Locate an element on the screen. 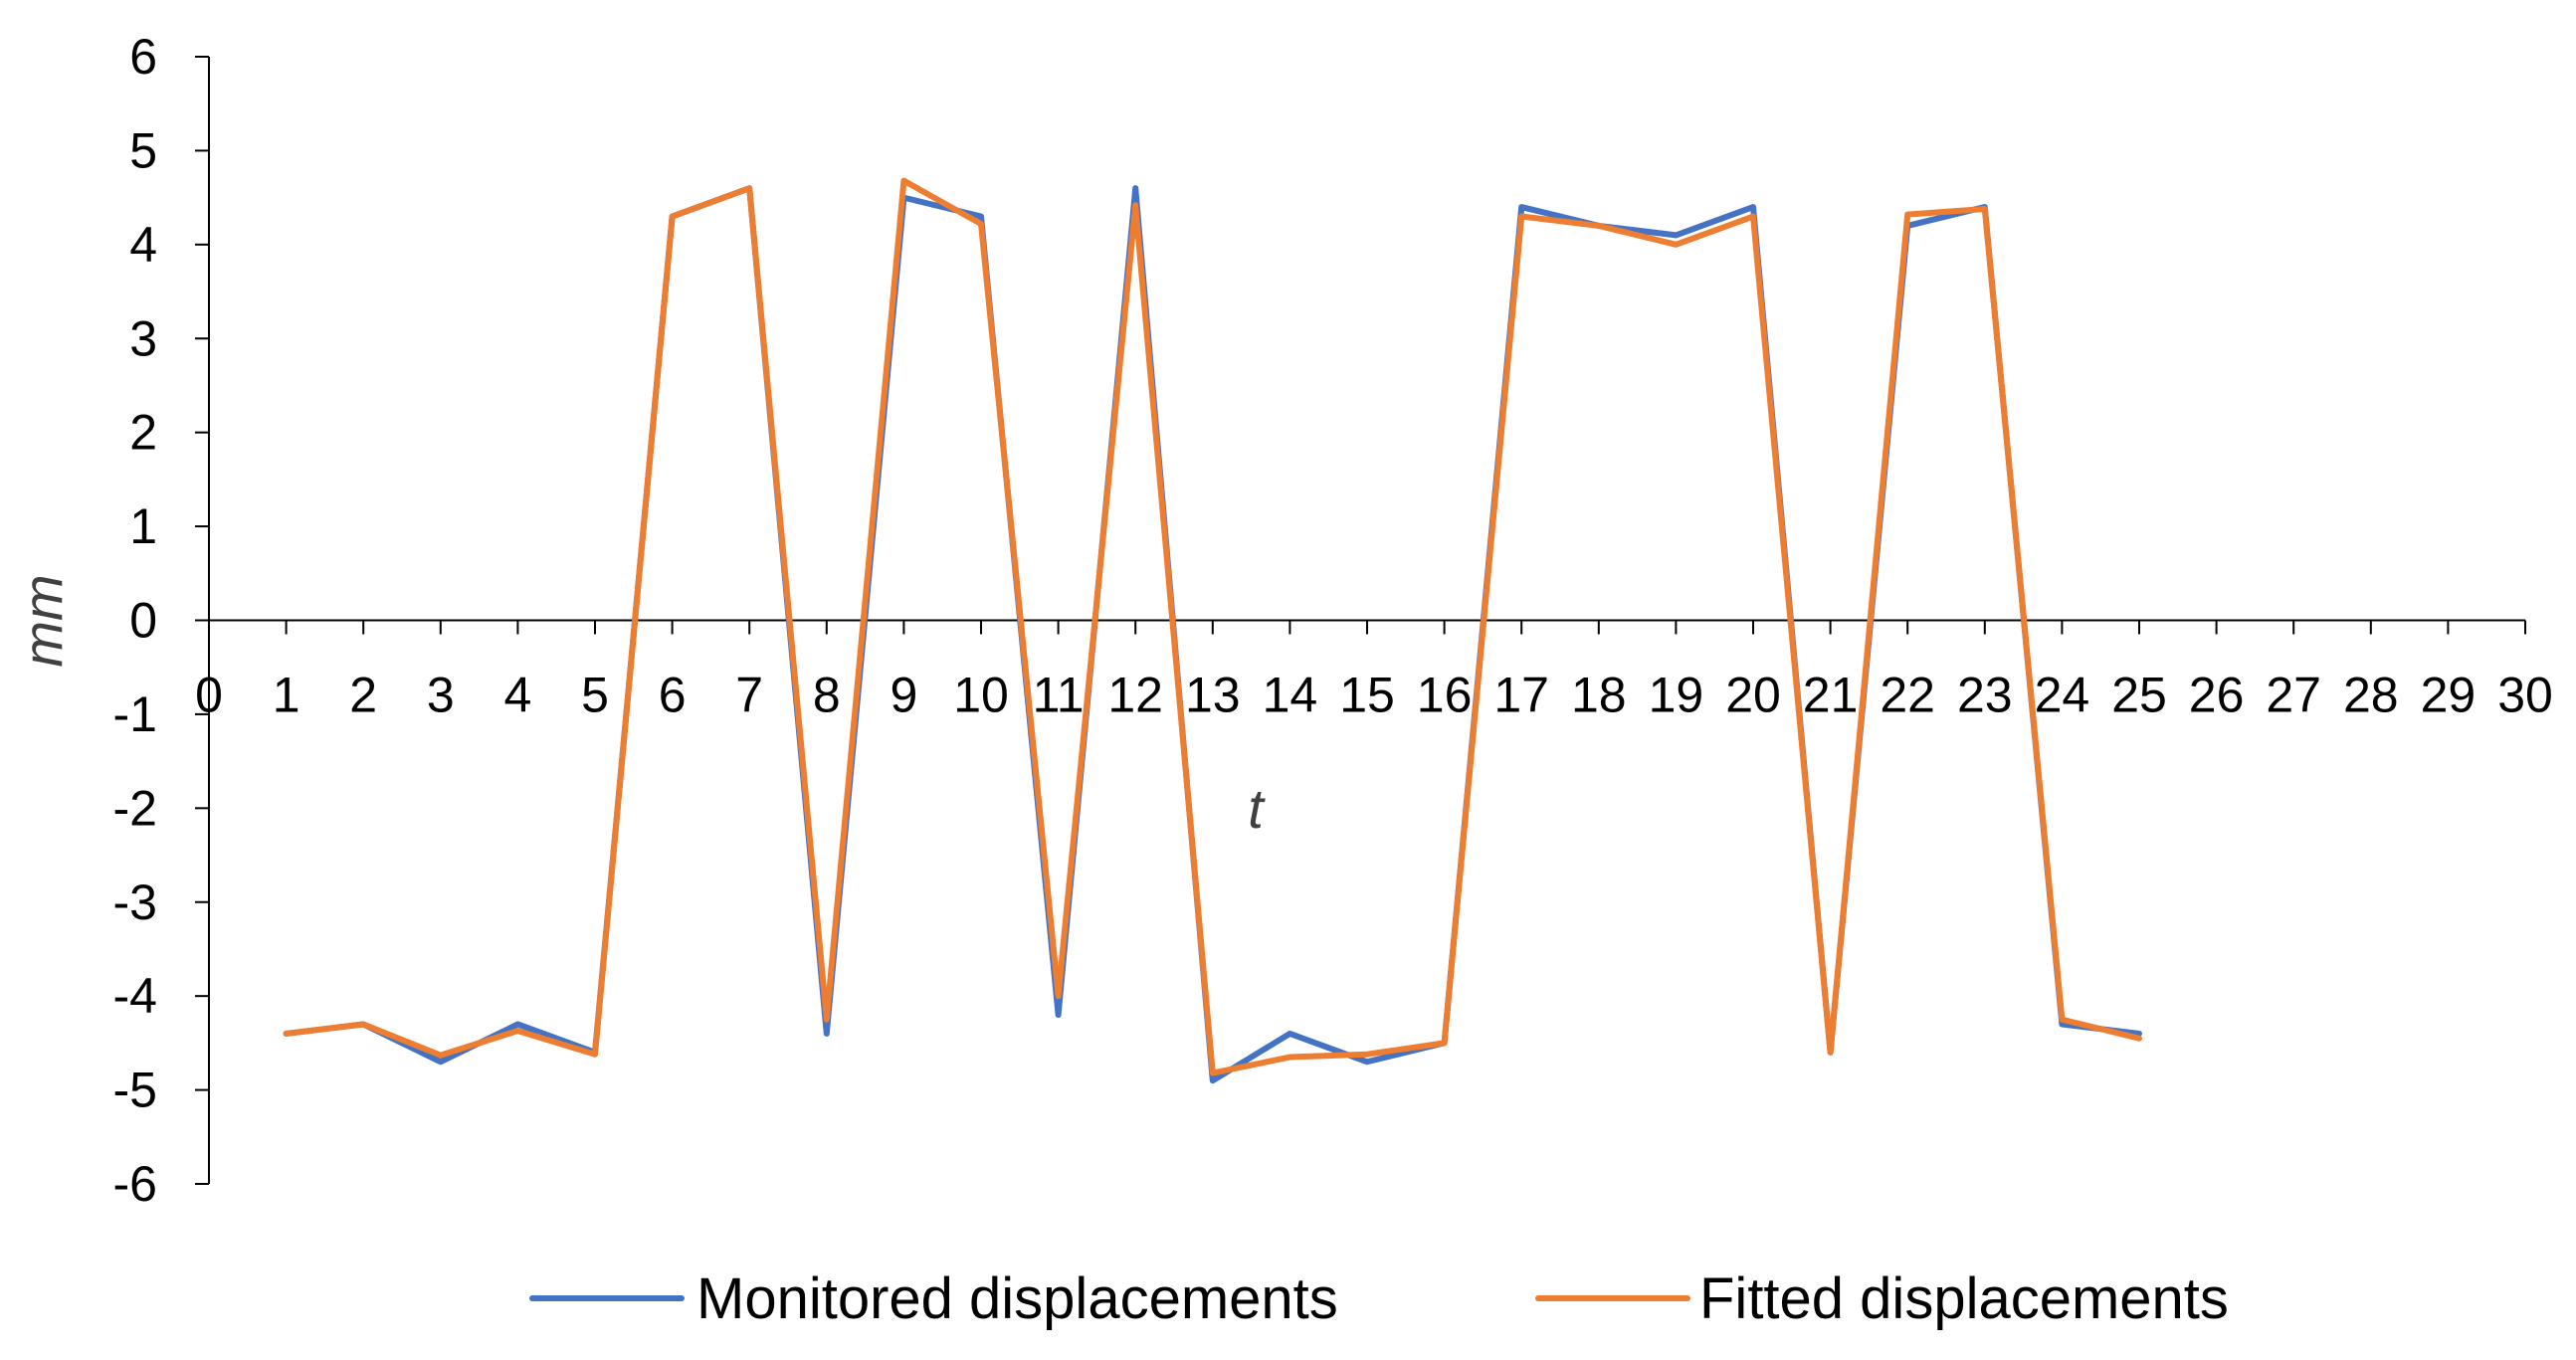  x-tick-label: 9 is located at coordinates (903, 695).